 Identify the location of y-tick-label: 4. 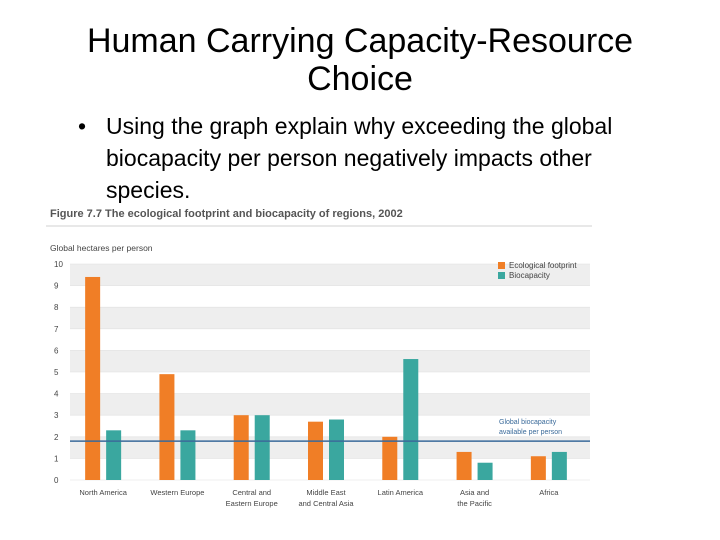
(56, 394).